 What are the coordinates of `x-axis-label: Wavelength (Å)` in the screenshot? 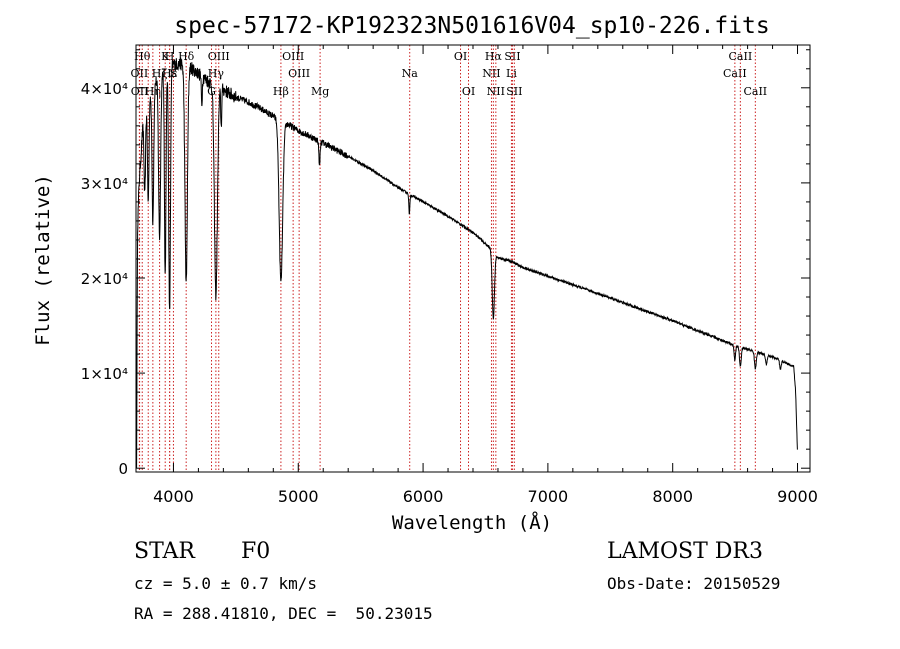 It's located at (472, 522).